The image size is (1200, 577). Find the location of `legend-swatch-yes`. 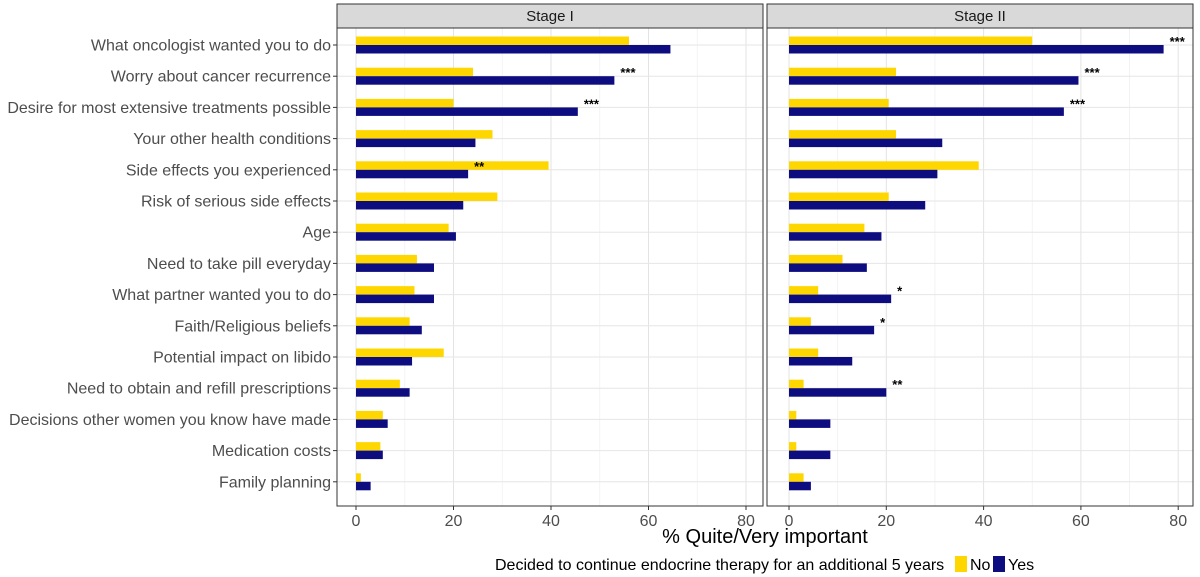

legend-swatch-yes is located at coordinates (999, 564).